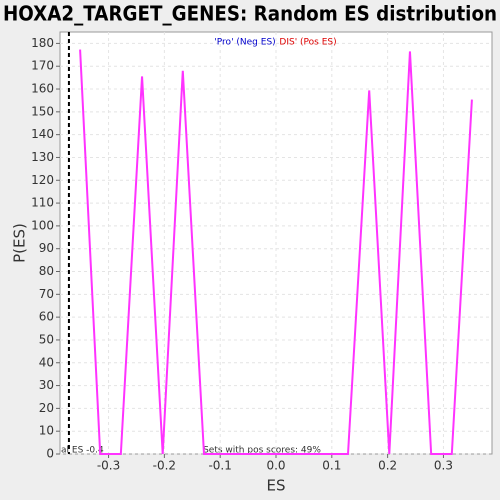 The height and width of the screenshot is (500, 500). I want to click on y-tick-label: 40, so click(46, 362).